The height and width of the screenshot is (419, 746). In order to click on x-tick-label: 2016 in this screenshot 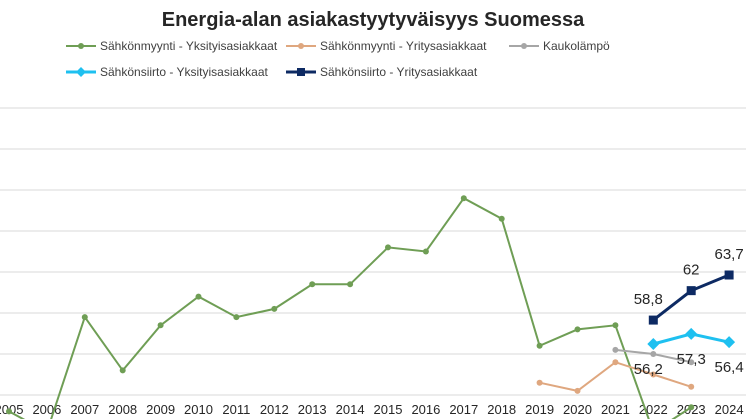, I will do `click(425, 409)`.